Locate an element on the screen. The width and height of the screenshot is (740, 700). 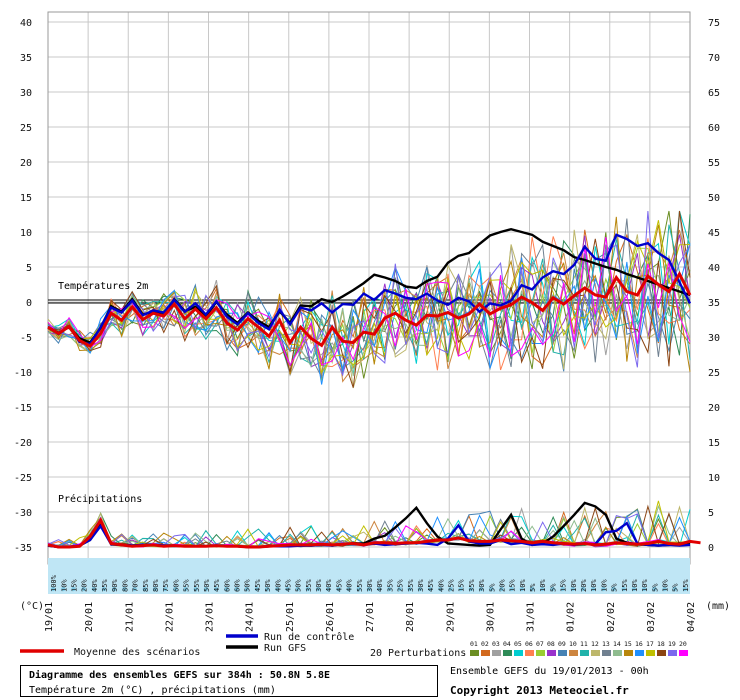
right-tick: 45 is located at coordinates (714, 233).